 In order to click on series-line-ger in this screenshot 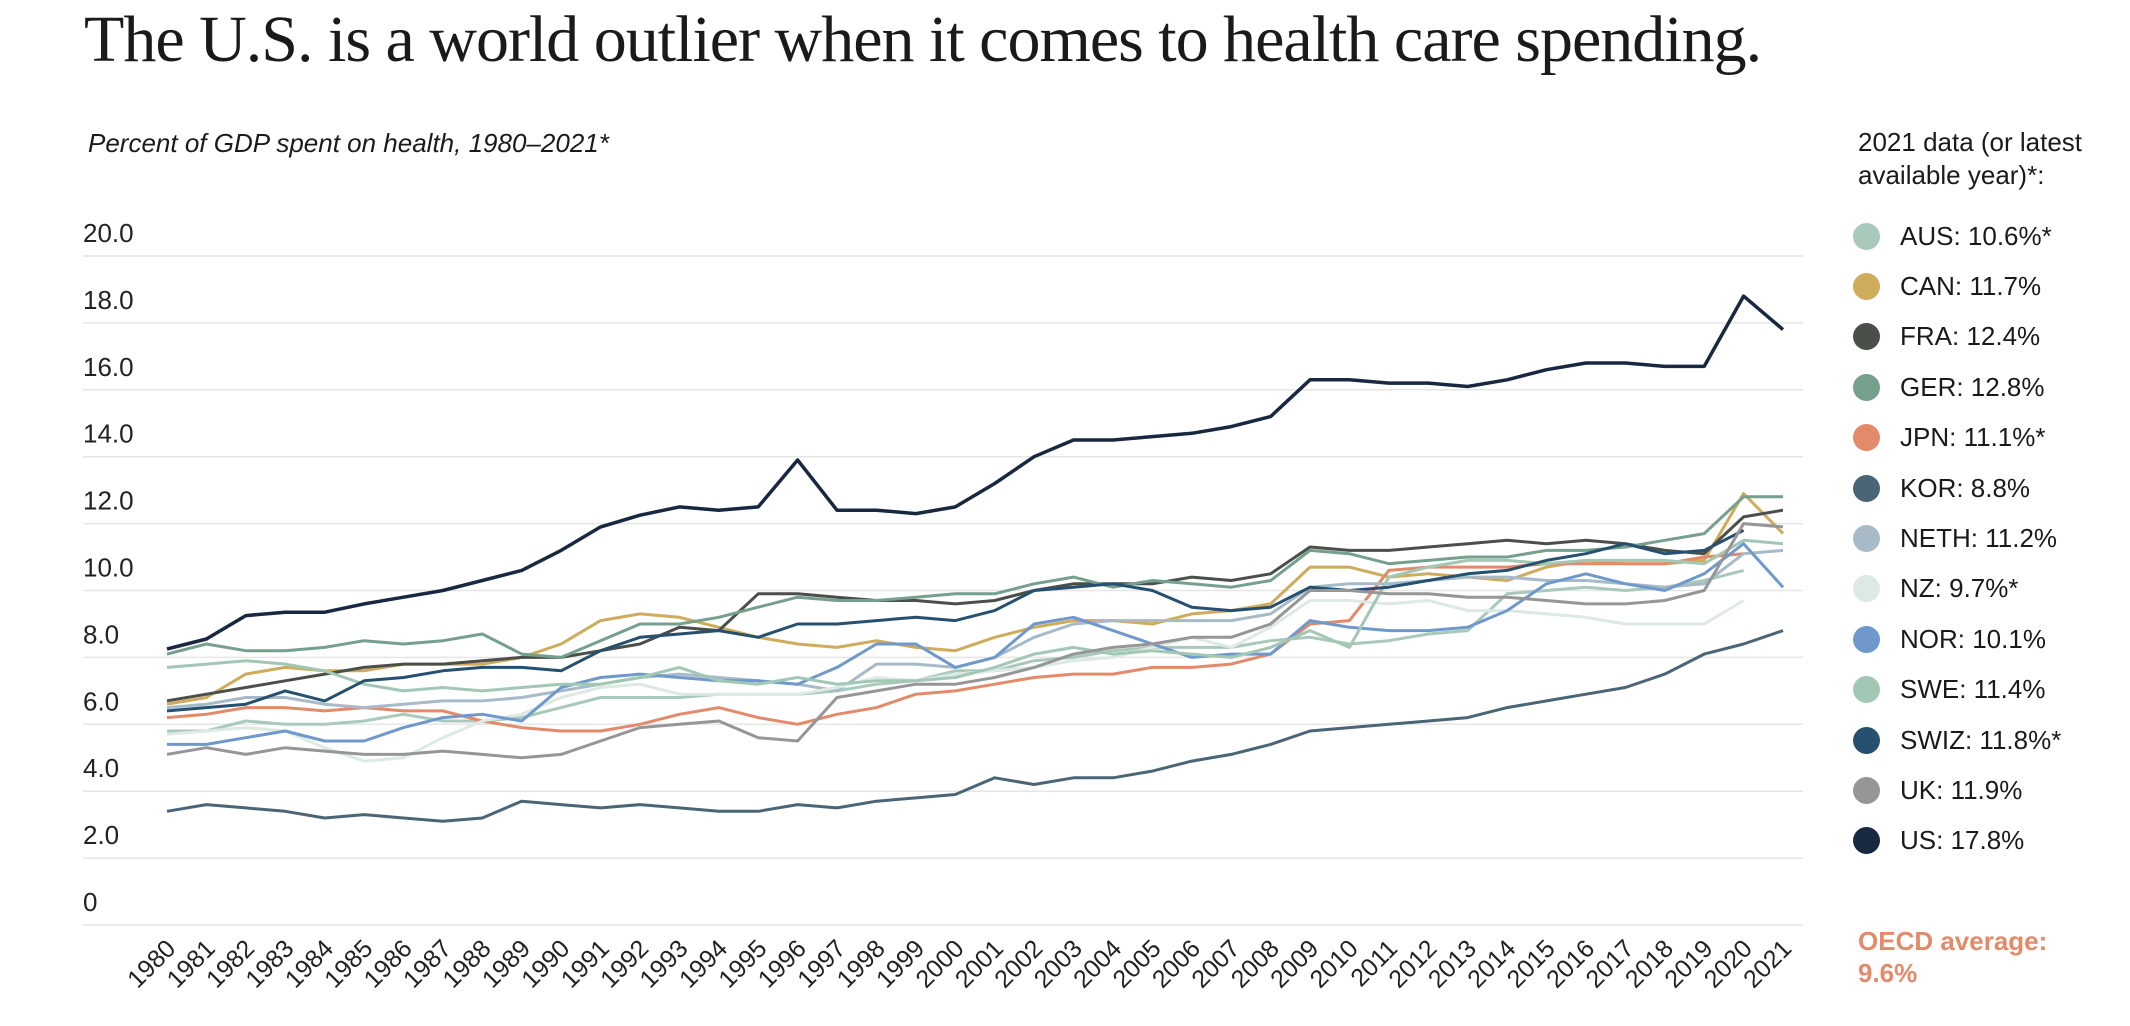, I will do `click(974, 577)`.